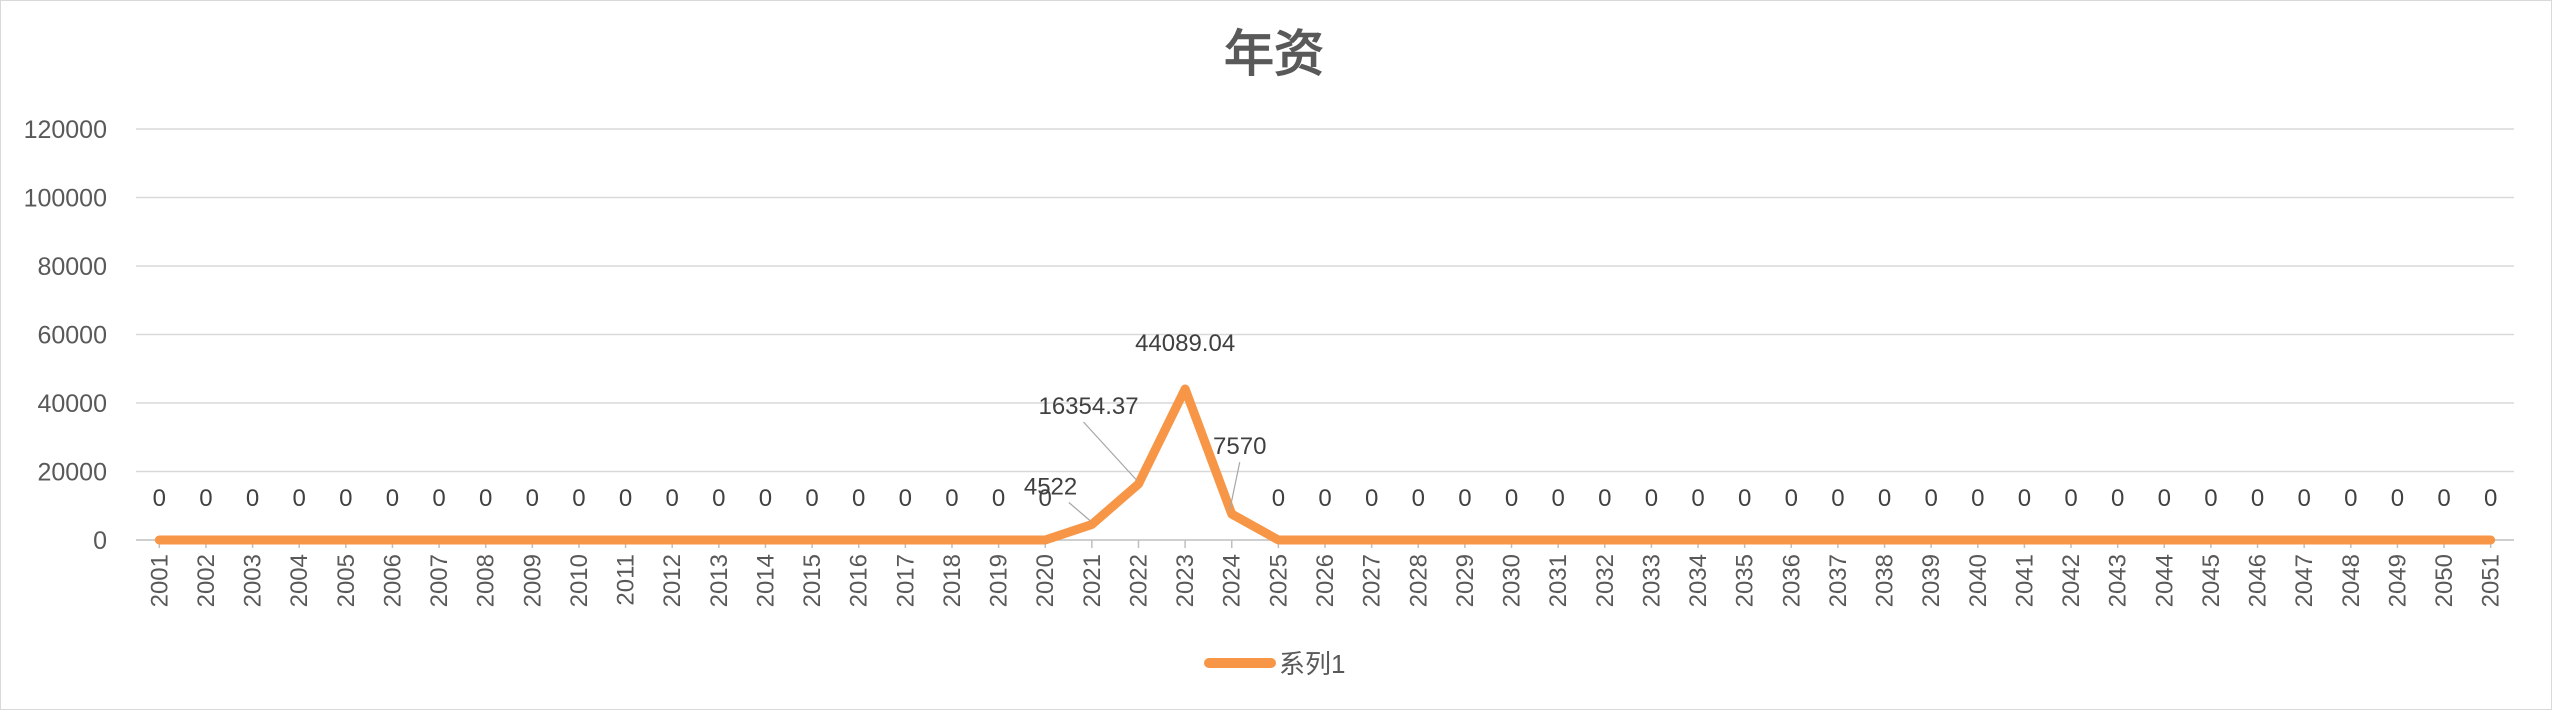  Describe the element at coordinates (2351, 580) in the screenshot. I see `x-tick-label: 2048` at that location.